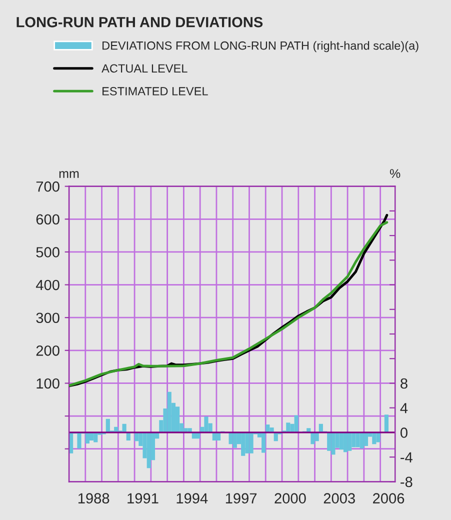 The width and height of the screenshot is (451, 520). I want to click on y2-tick-label: 8, so click(404, 383).